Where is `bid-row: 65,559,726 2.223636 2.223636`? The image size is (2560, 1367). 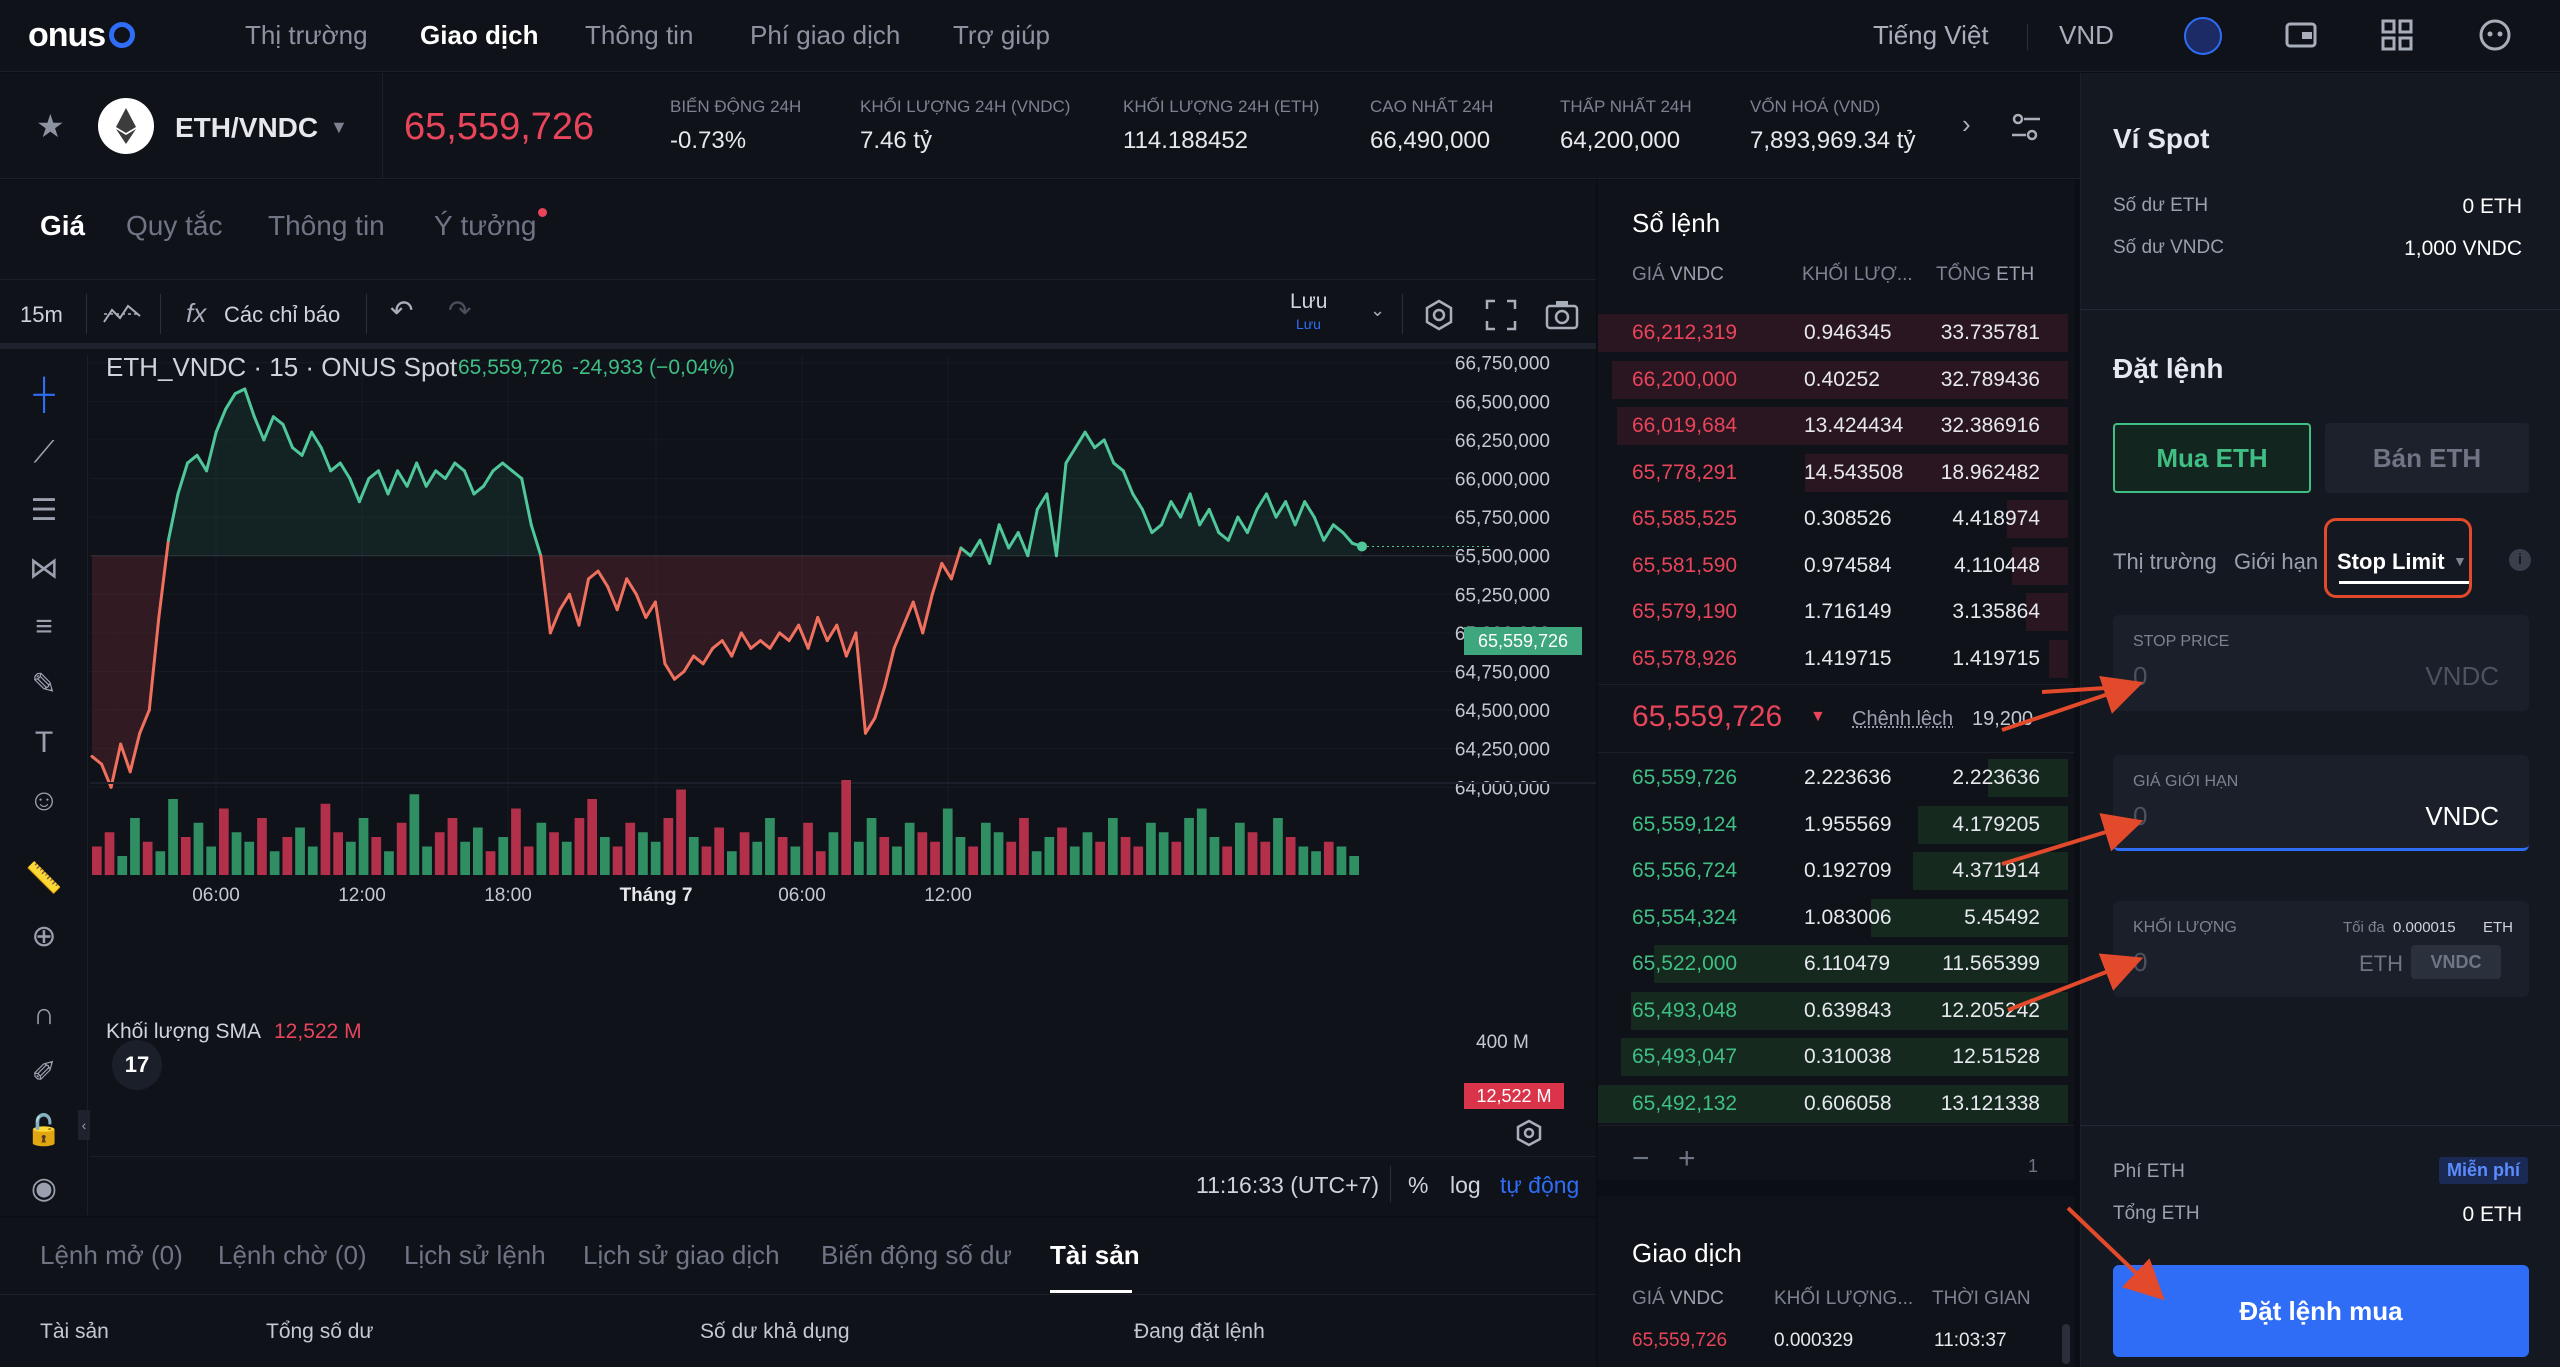
bid-row: 65,559,726 2.223636 2.223636 is located at coordinates (1836, 778).